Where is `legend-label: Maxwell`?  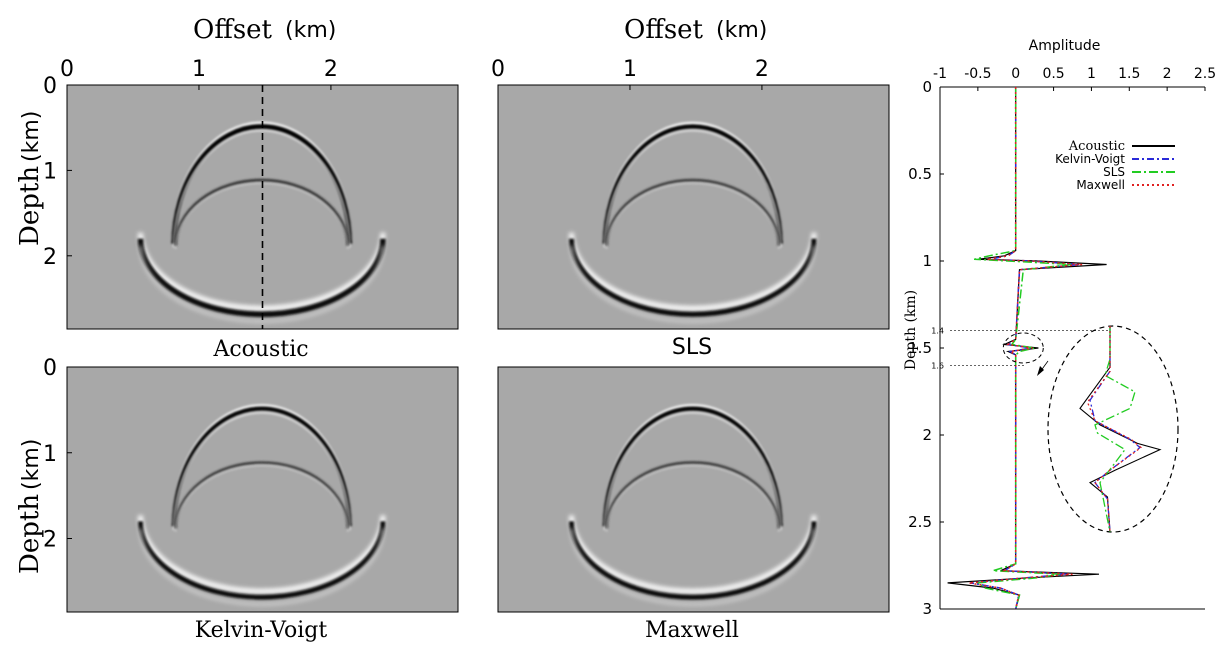
legend-label: Maxwell is located at coordinates (1100, 185).